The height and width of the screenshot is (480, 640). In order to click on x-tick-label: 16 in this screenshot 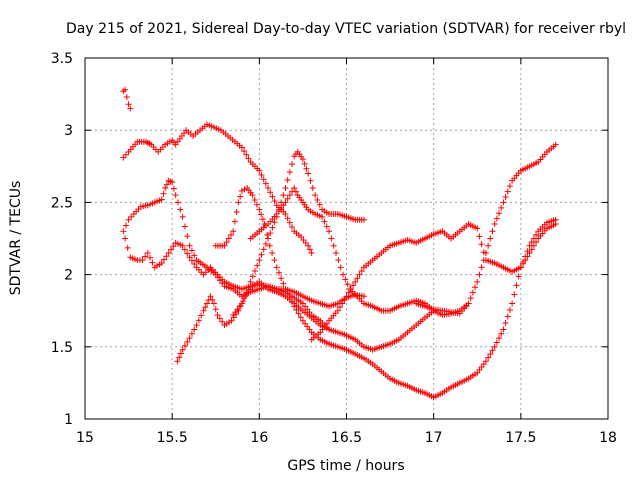, I will do `click(259, 438)`.